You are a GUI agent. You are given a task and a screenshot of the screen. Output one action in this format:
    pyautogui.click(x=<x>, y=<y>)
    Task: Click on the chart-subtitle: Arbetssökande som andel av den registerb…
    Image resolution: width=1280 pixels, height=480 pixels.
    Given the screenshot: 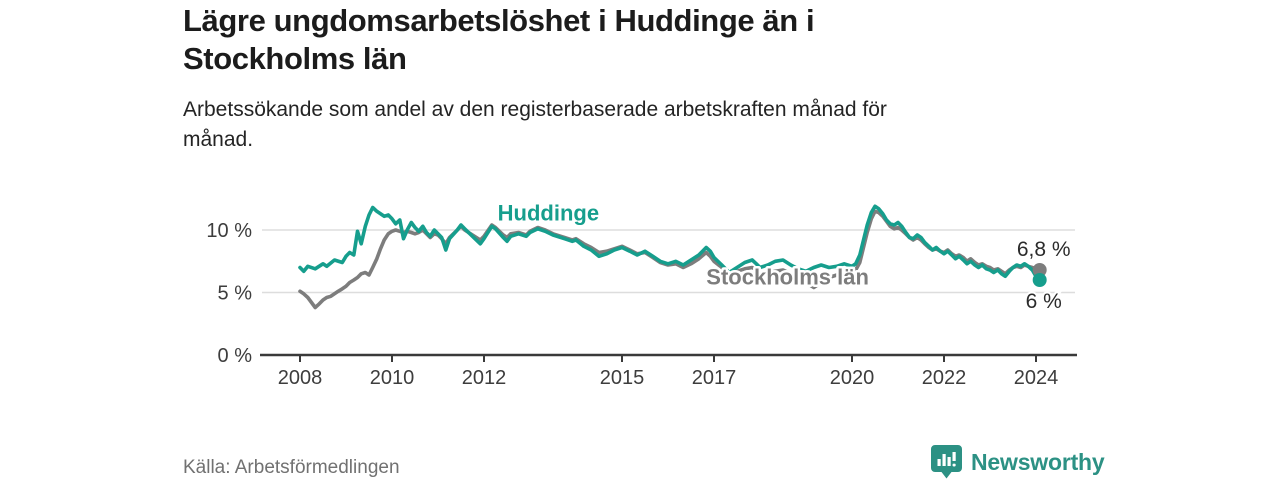 What is the action you would take?
    pyautogui.click(x=623, y=125)
    